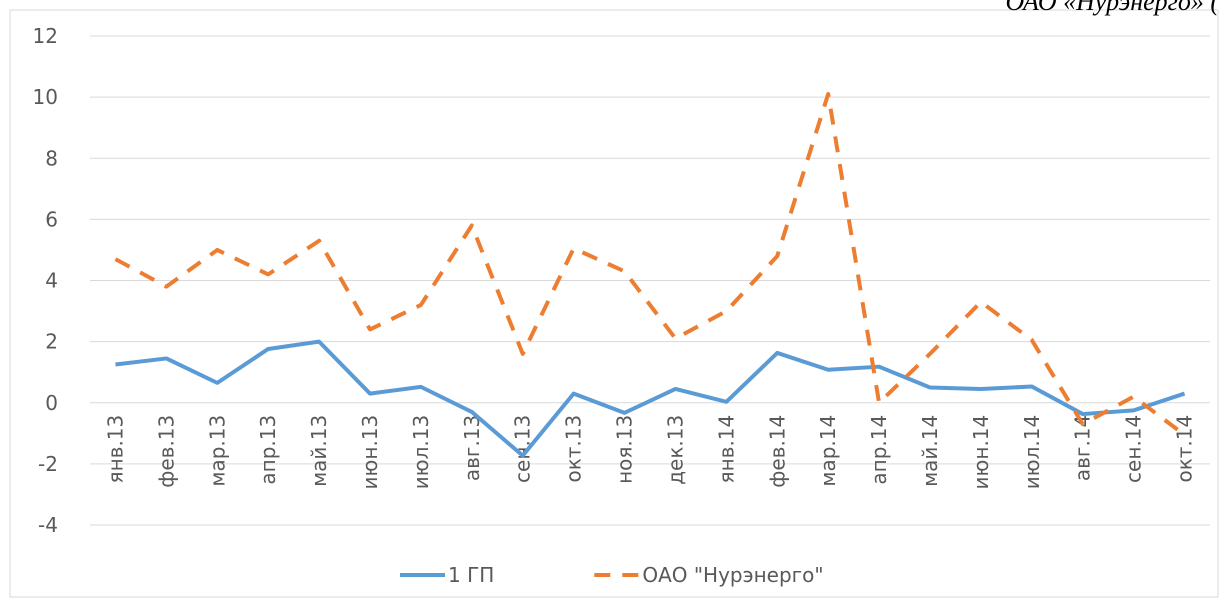  I want to click on y-tick-label: 2, so click(51, 342).